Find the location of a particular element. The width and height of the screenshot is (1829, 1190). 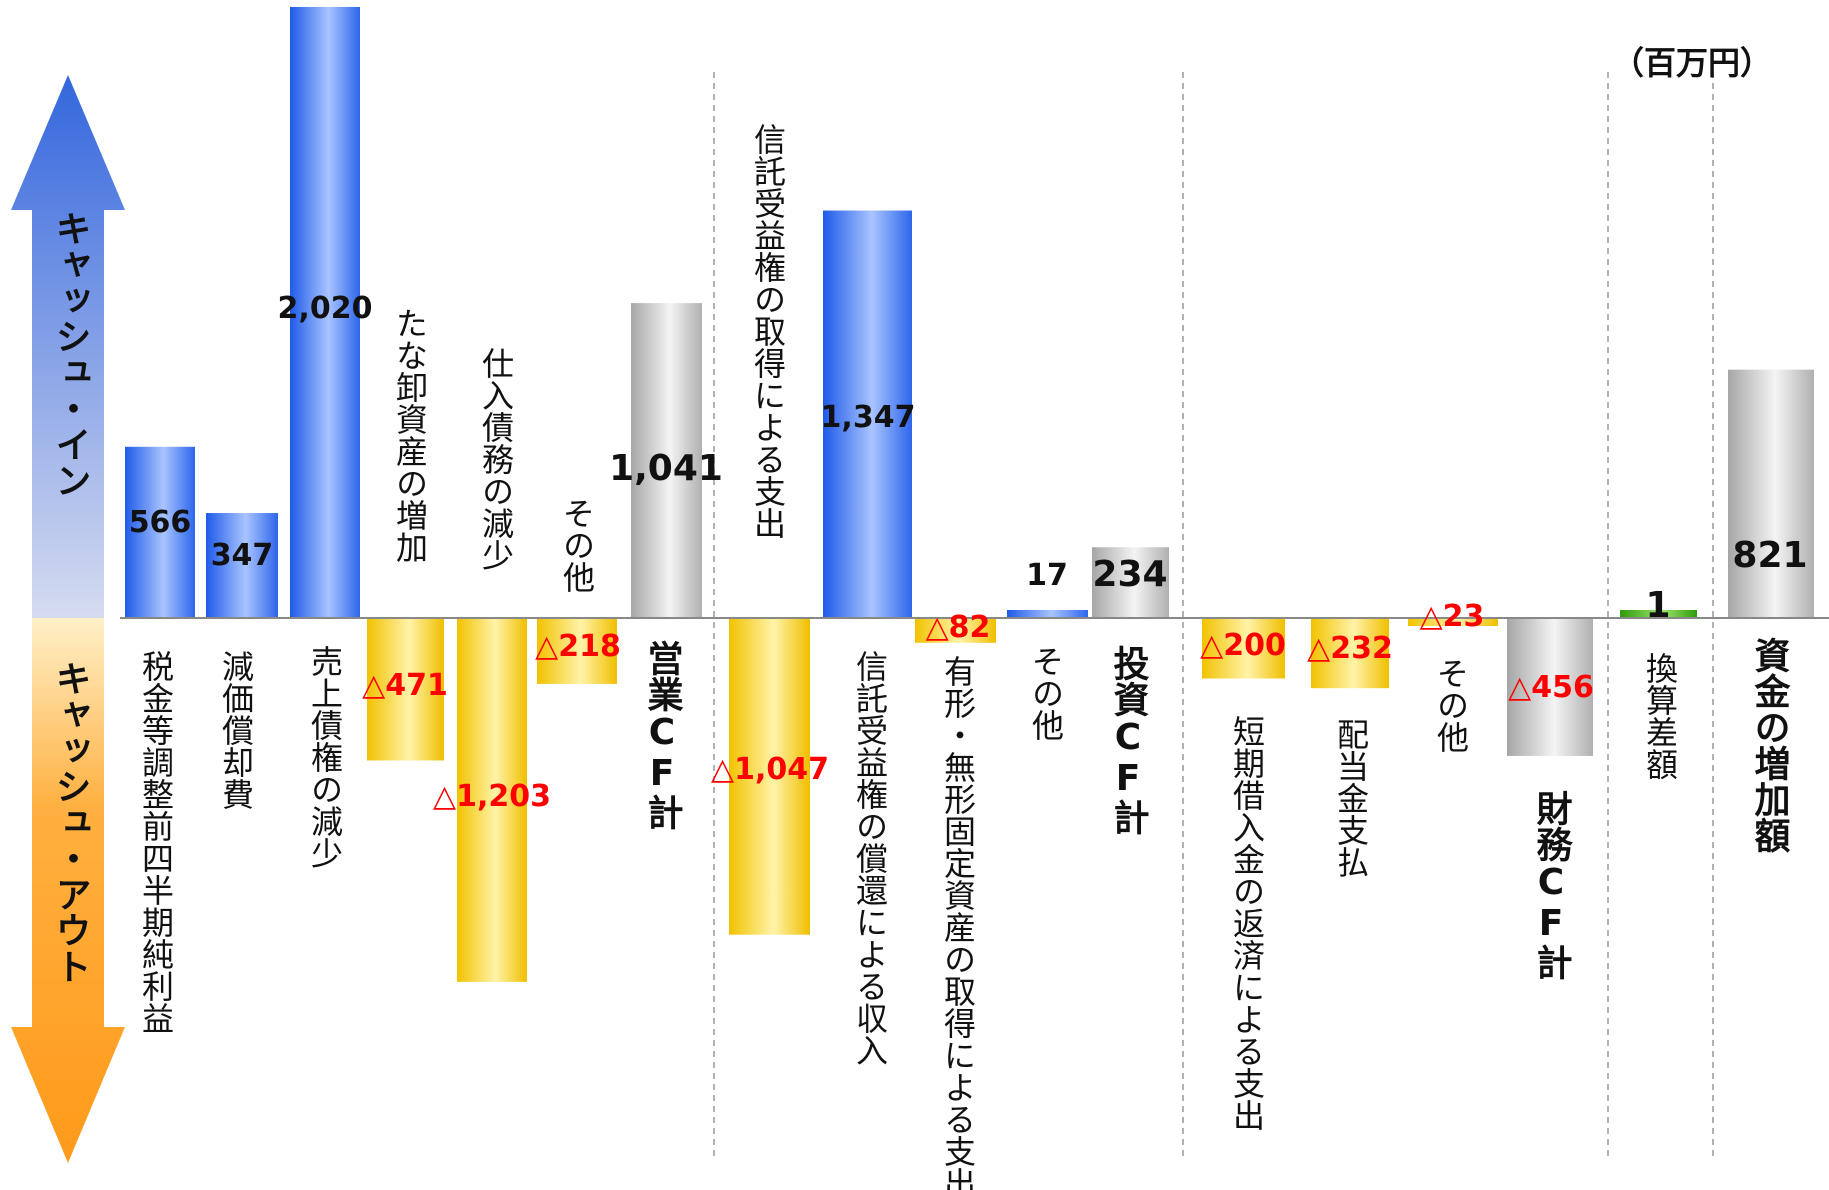

category-label-2: 減価償却費 is located at coordinates (236, 730).